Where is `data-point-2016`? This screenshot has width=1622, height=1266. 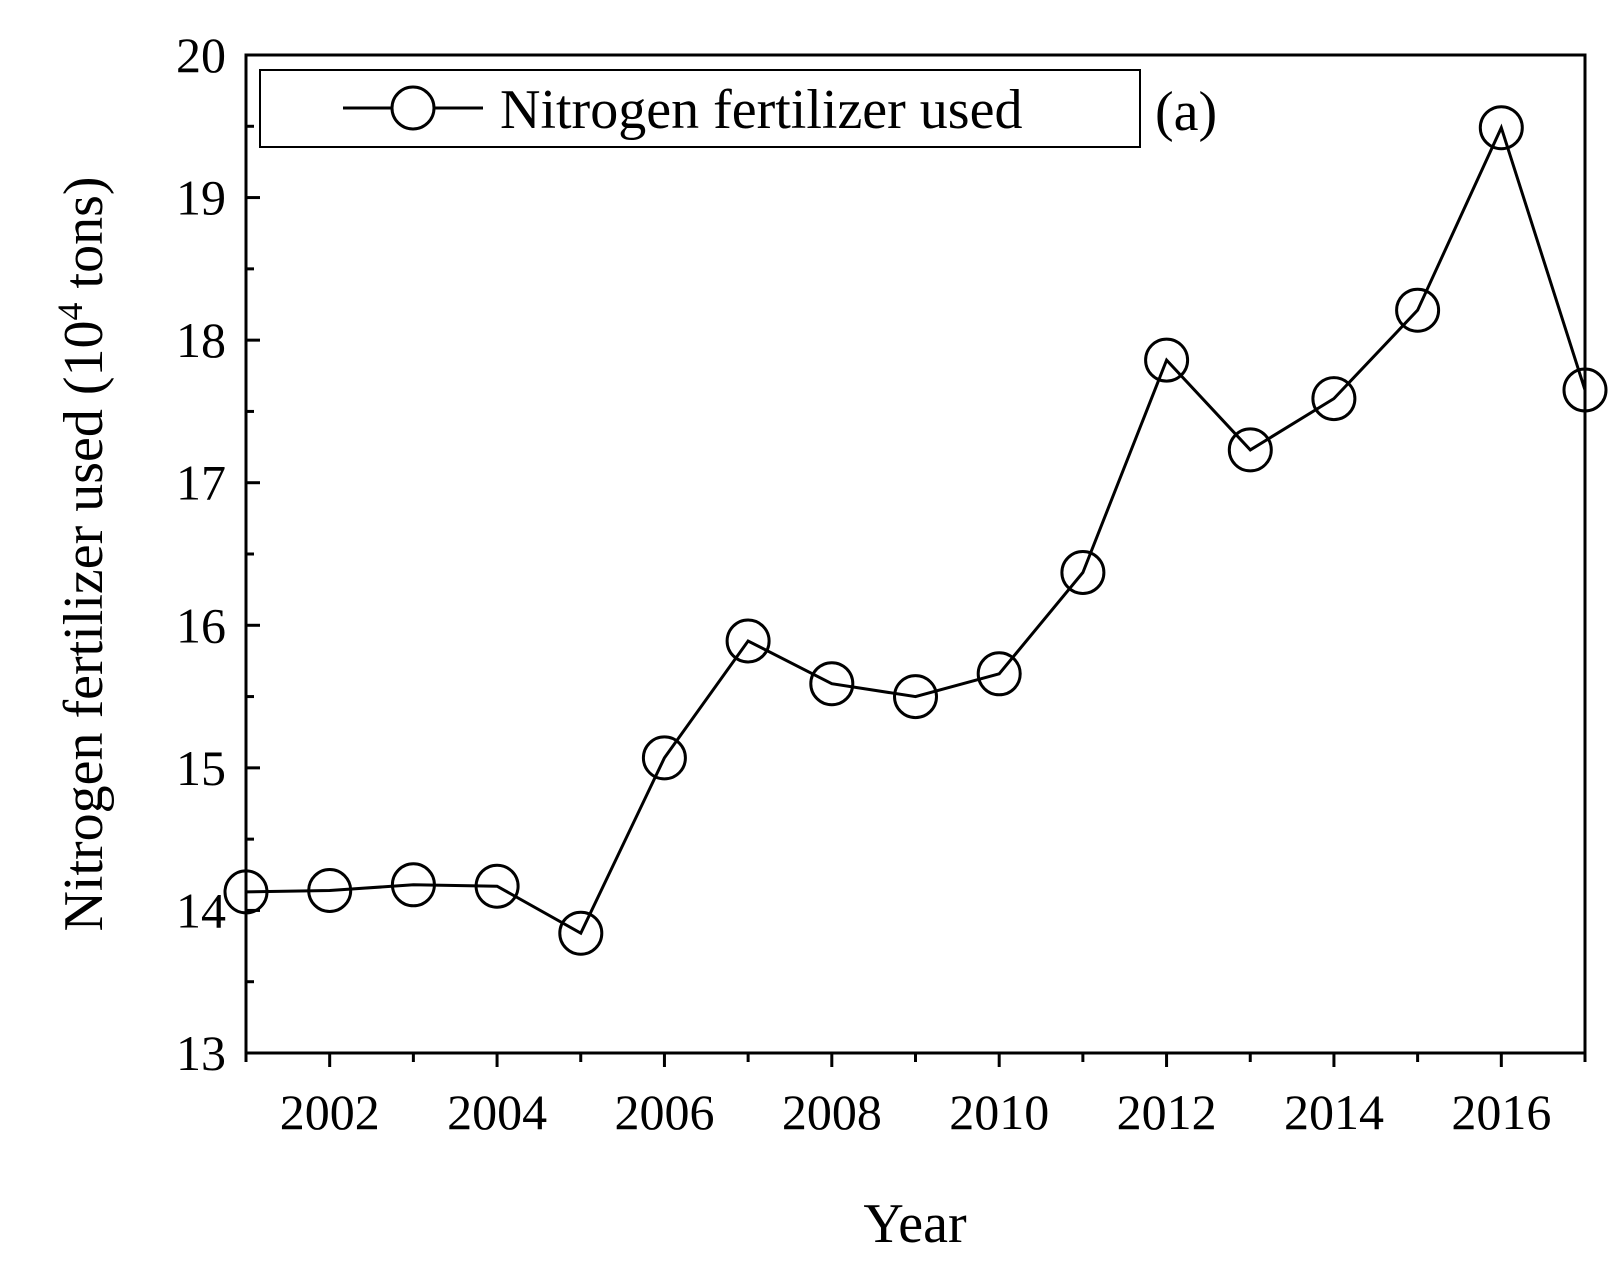 data-point-2016 is located at coordinates (1501, 128).